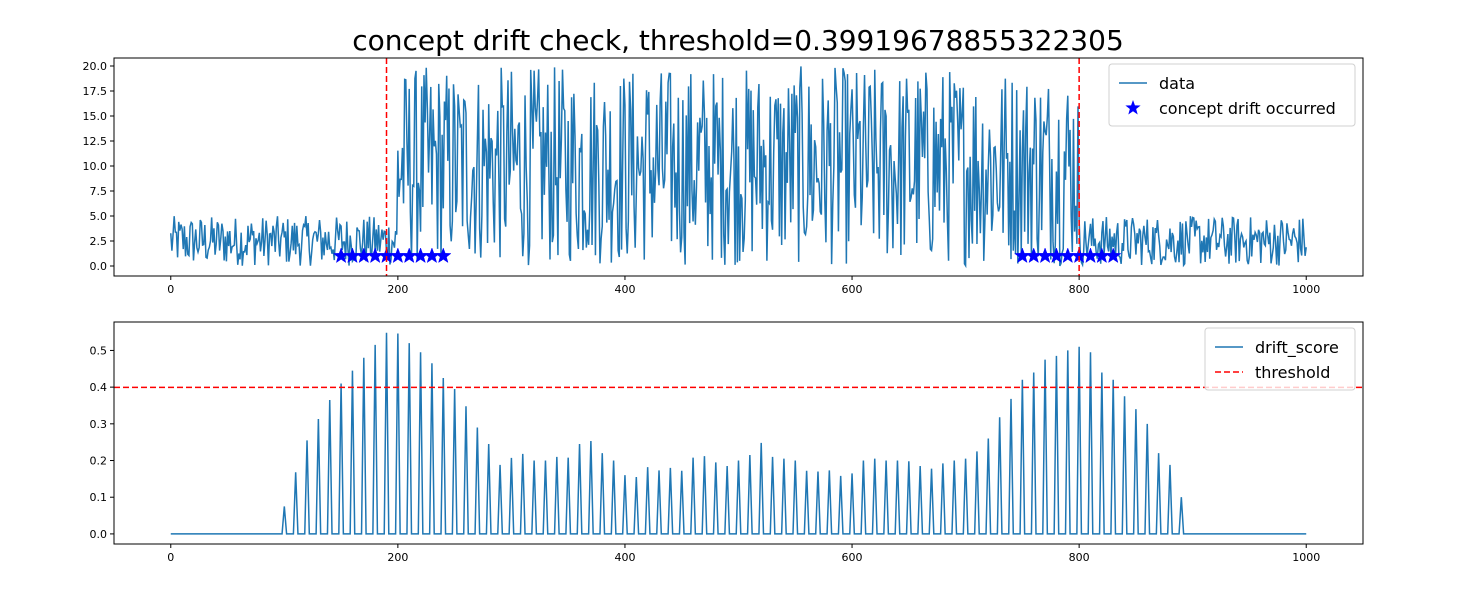 This screenshot has width=1460, height=601. Describe the element at coordinates (99, 497) in the screenshot. I see `y-tick-label: 0.1` at that location.